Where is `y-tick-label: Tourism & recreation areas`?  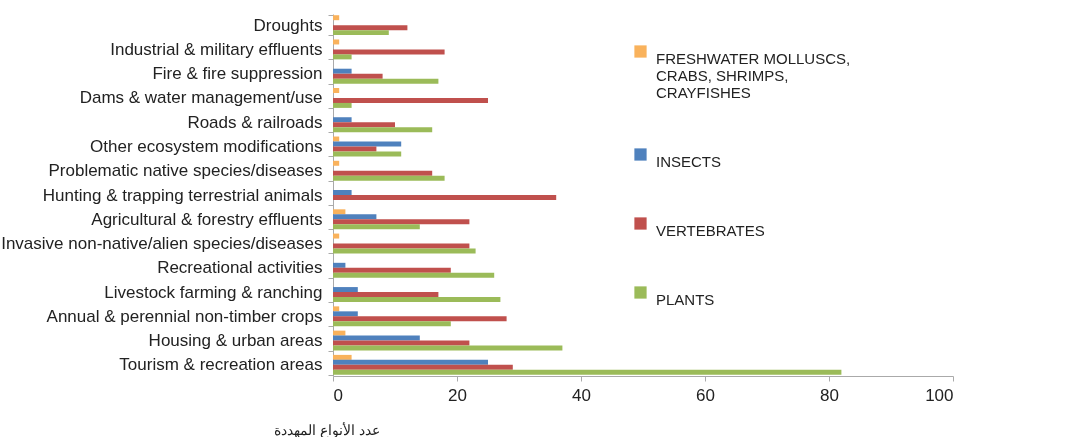 y-tick-label: Tourism & recreation areas is located at coordinates (221, 365).